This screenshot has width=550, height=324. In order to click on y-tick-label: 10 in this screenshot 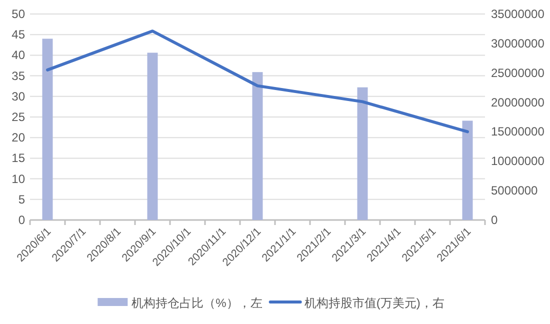, I will do `click(19, 179)`.